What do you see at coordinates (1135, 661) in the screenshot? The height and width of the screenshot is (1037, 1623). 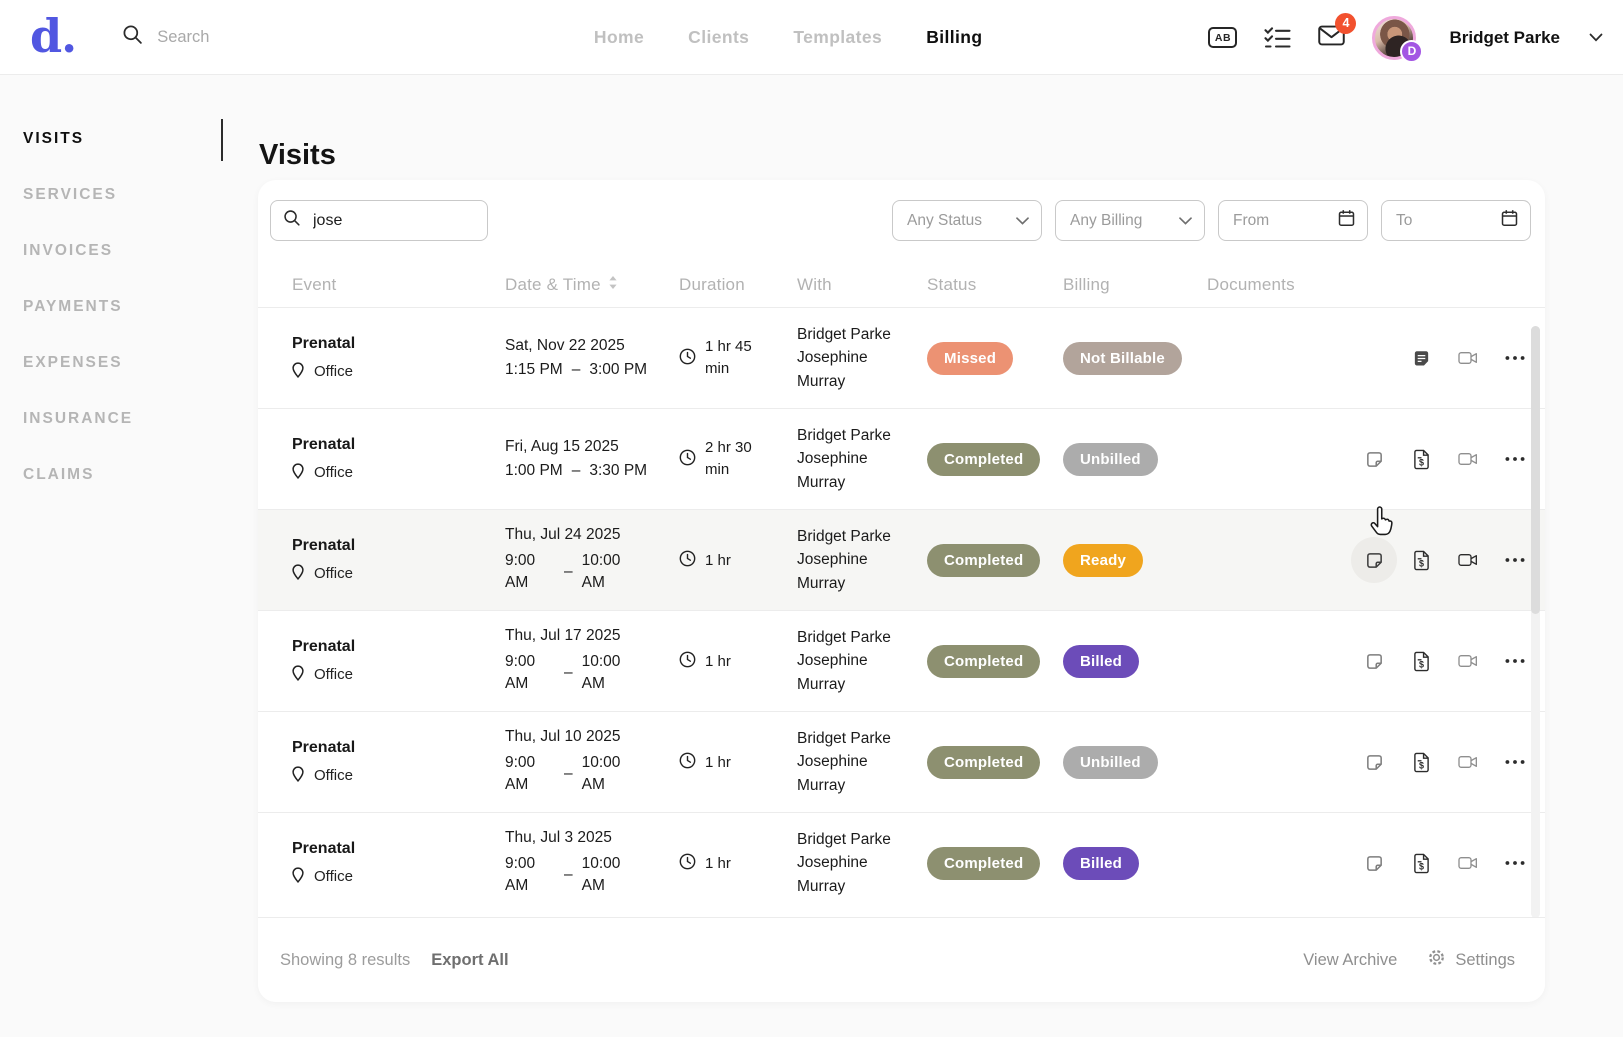 I see `billing-cell: Billed` at bounding box center [1135, 661].